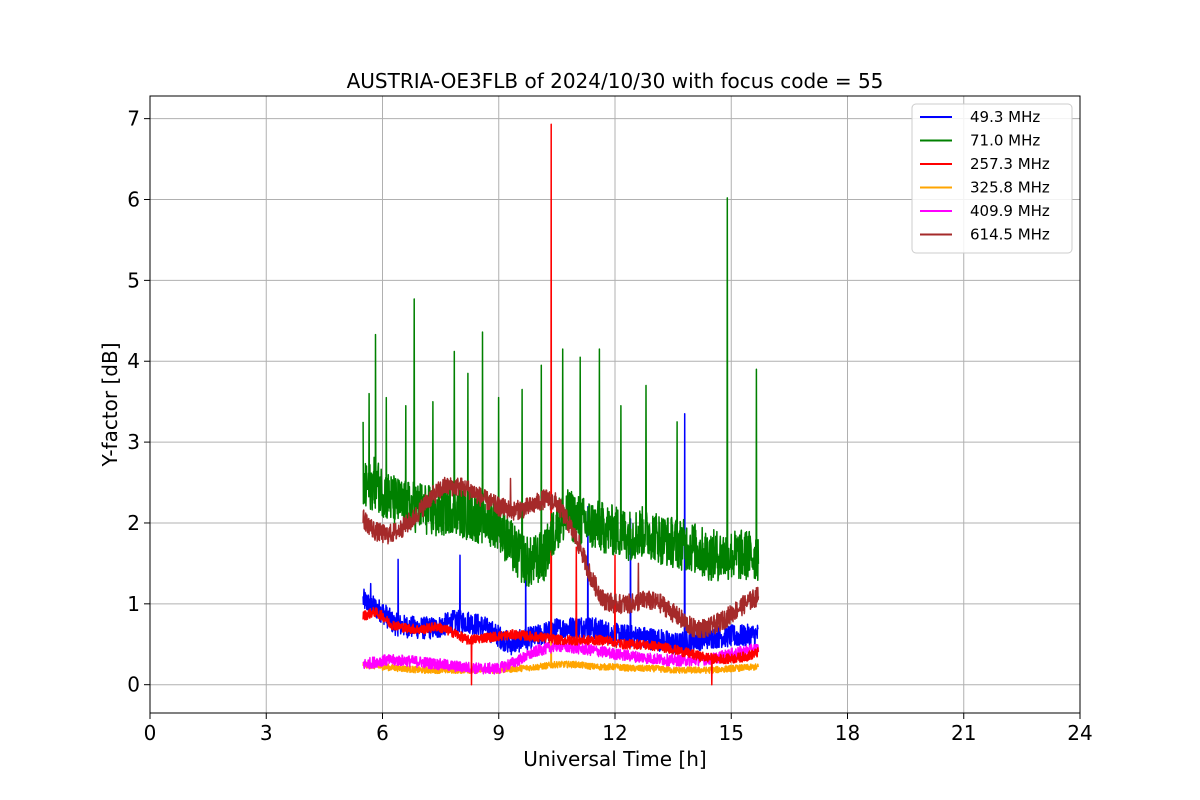 This screenshot has height=800, width=1200. I want to click on legend-label: 325.8 MHz, so click(1010, 188).